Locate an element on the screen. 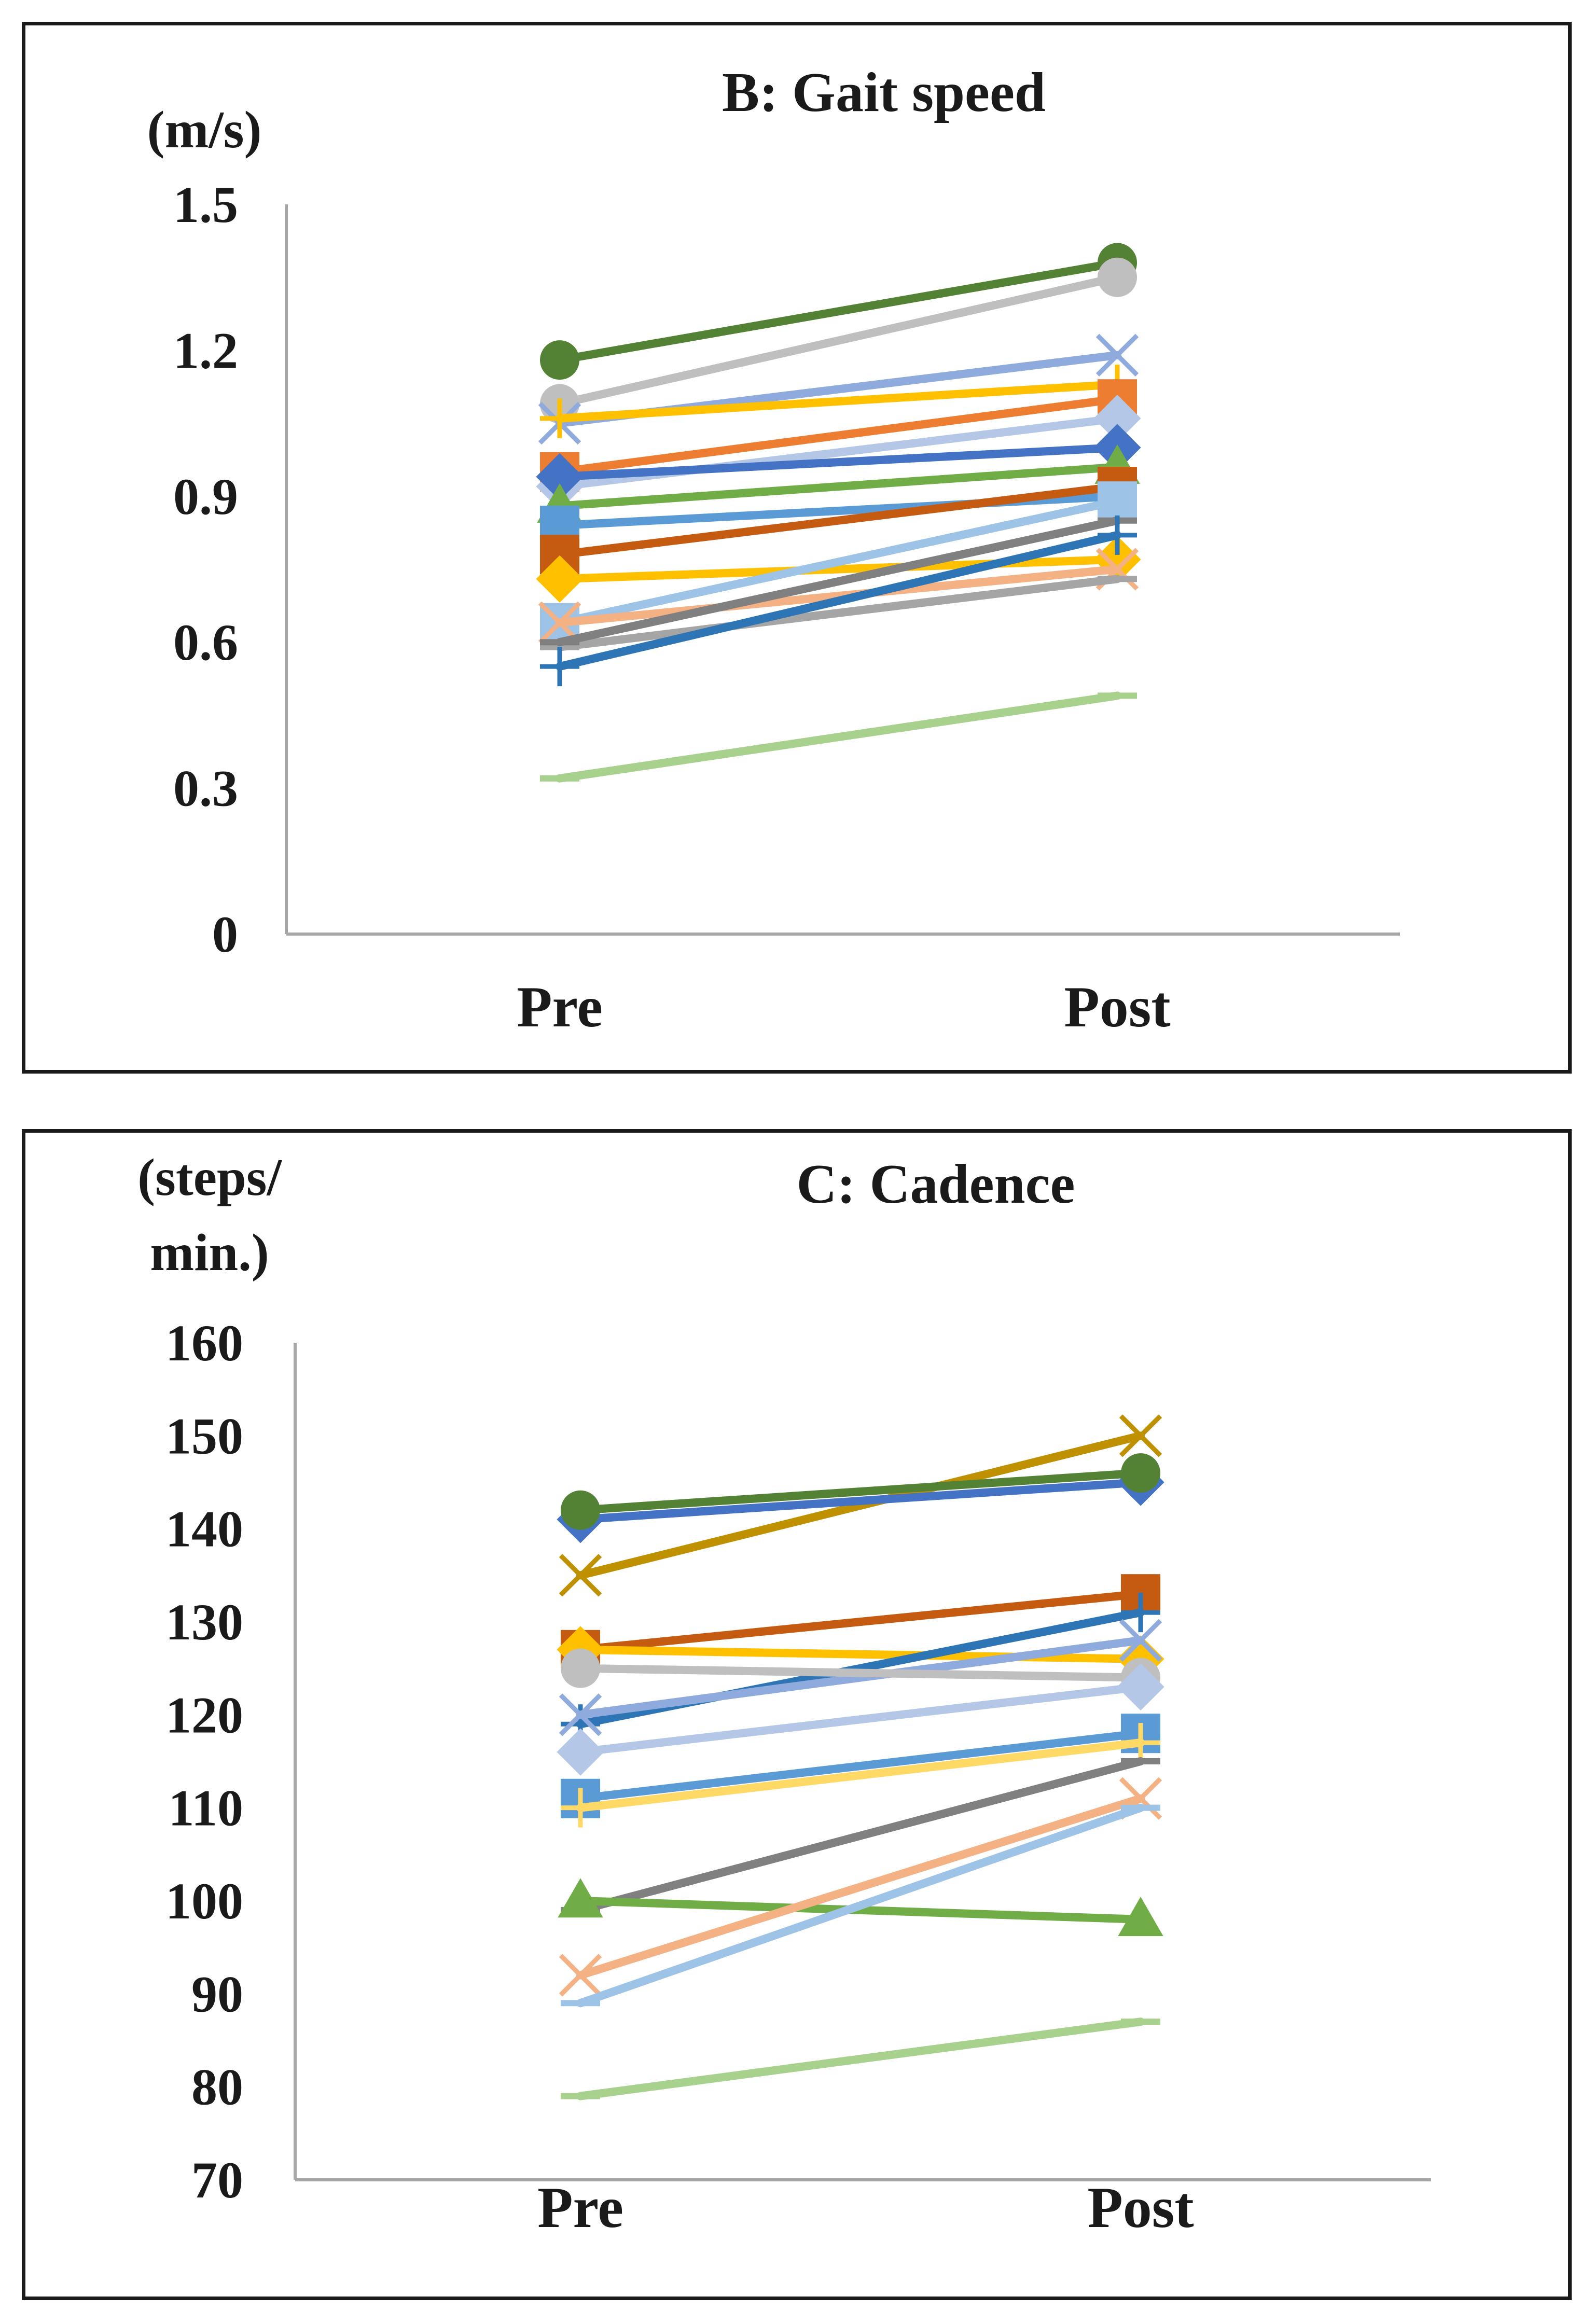 This screenshot has width=1595, height=2324. b-gait-speed-series-s15 is located at coordinates (838, 581).